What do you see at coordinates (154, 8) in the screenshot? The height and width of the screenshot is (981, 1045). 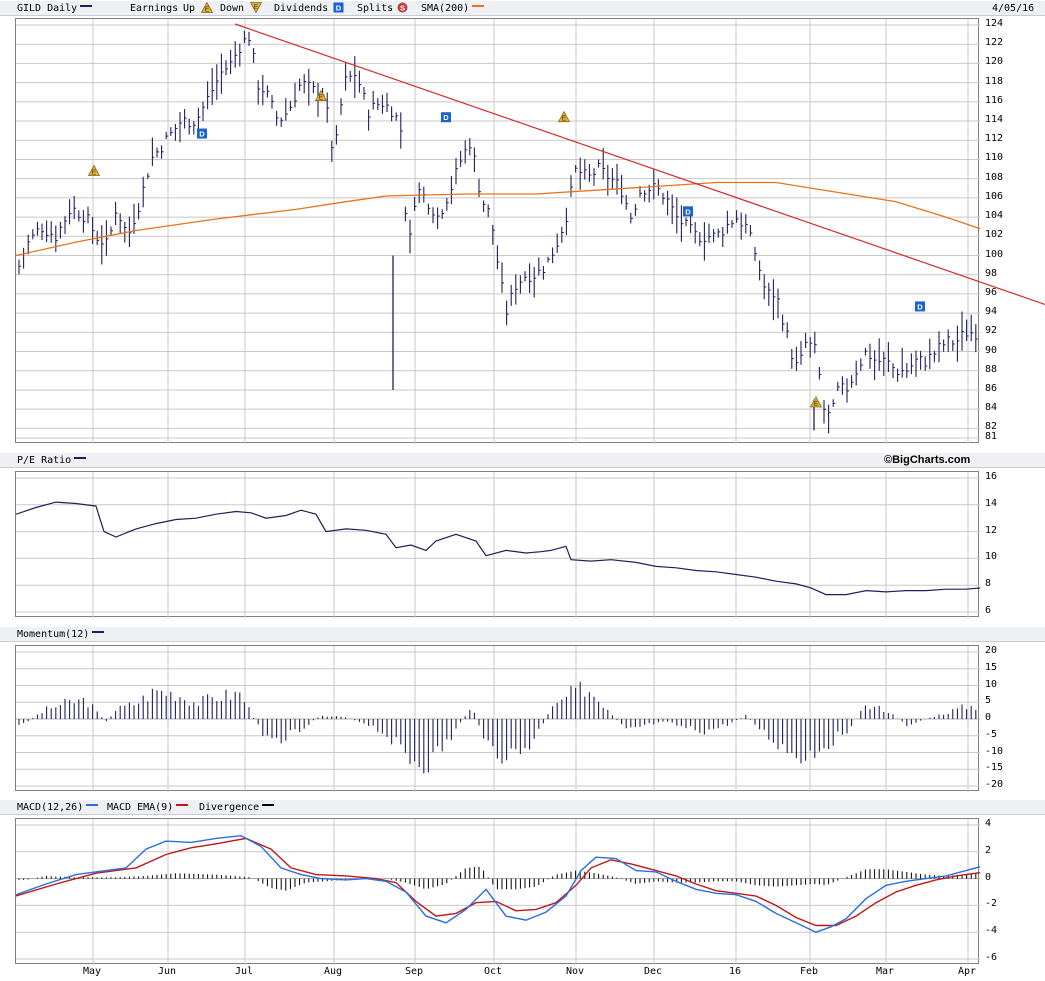 I see `earnings-label: Earnings` at bounding box center [154, 8].